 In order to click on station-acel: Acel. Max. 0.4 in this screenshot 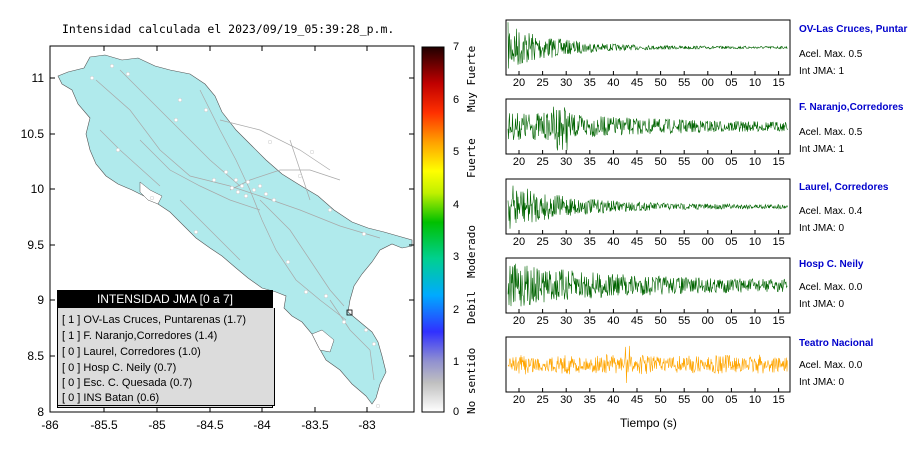, I will do `click(831, 211)`.